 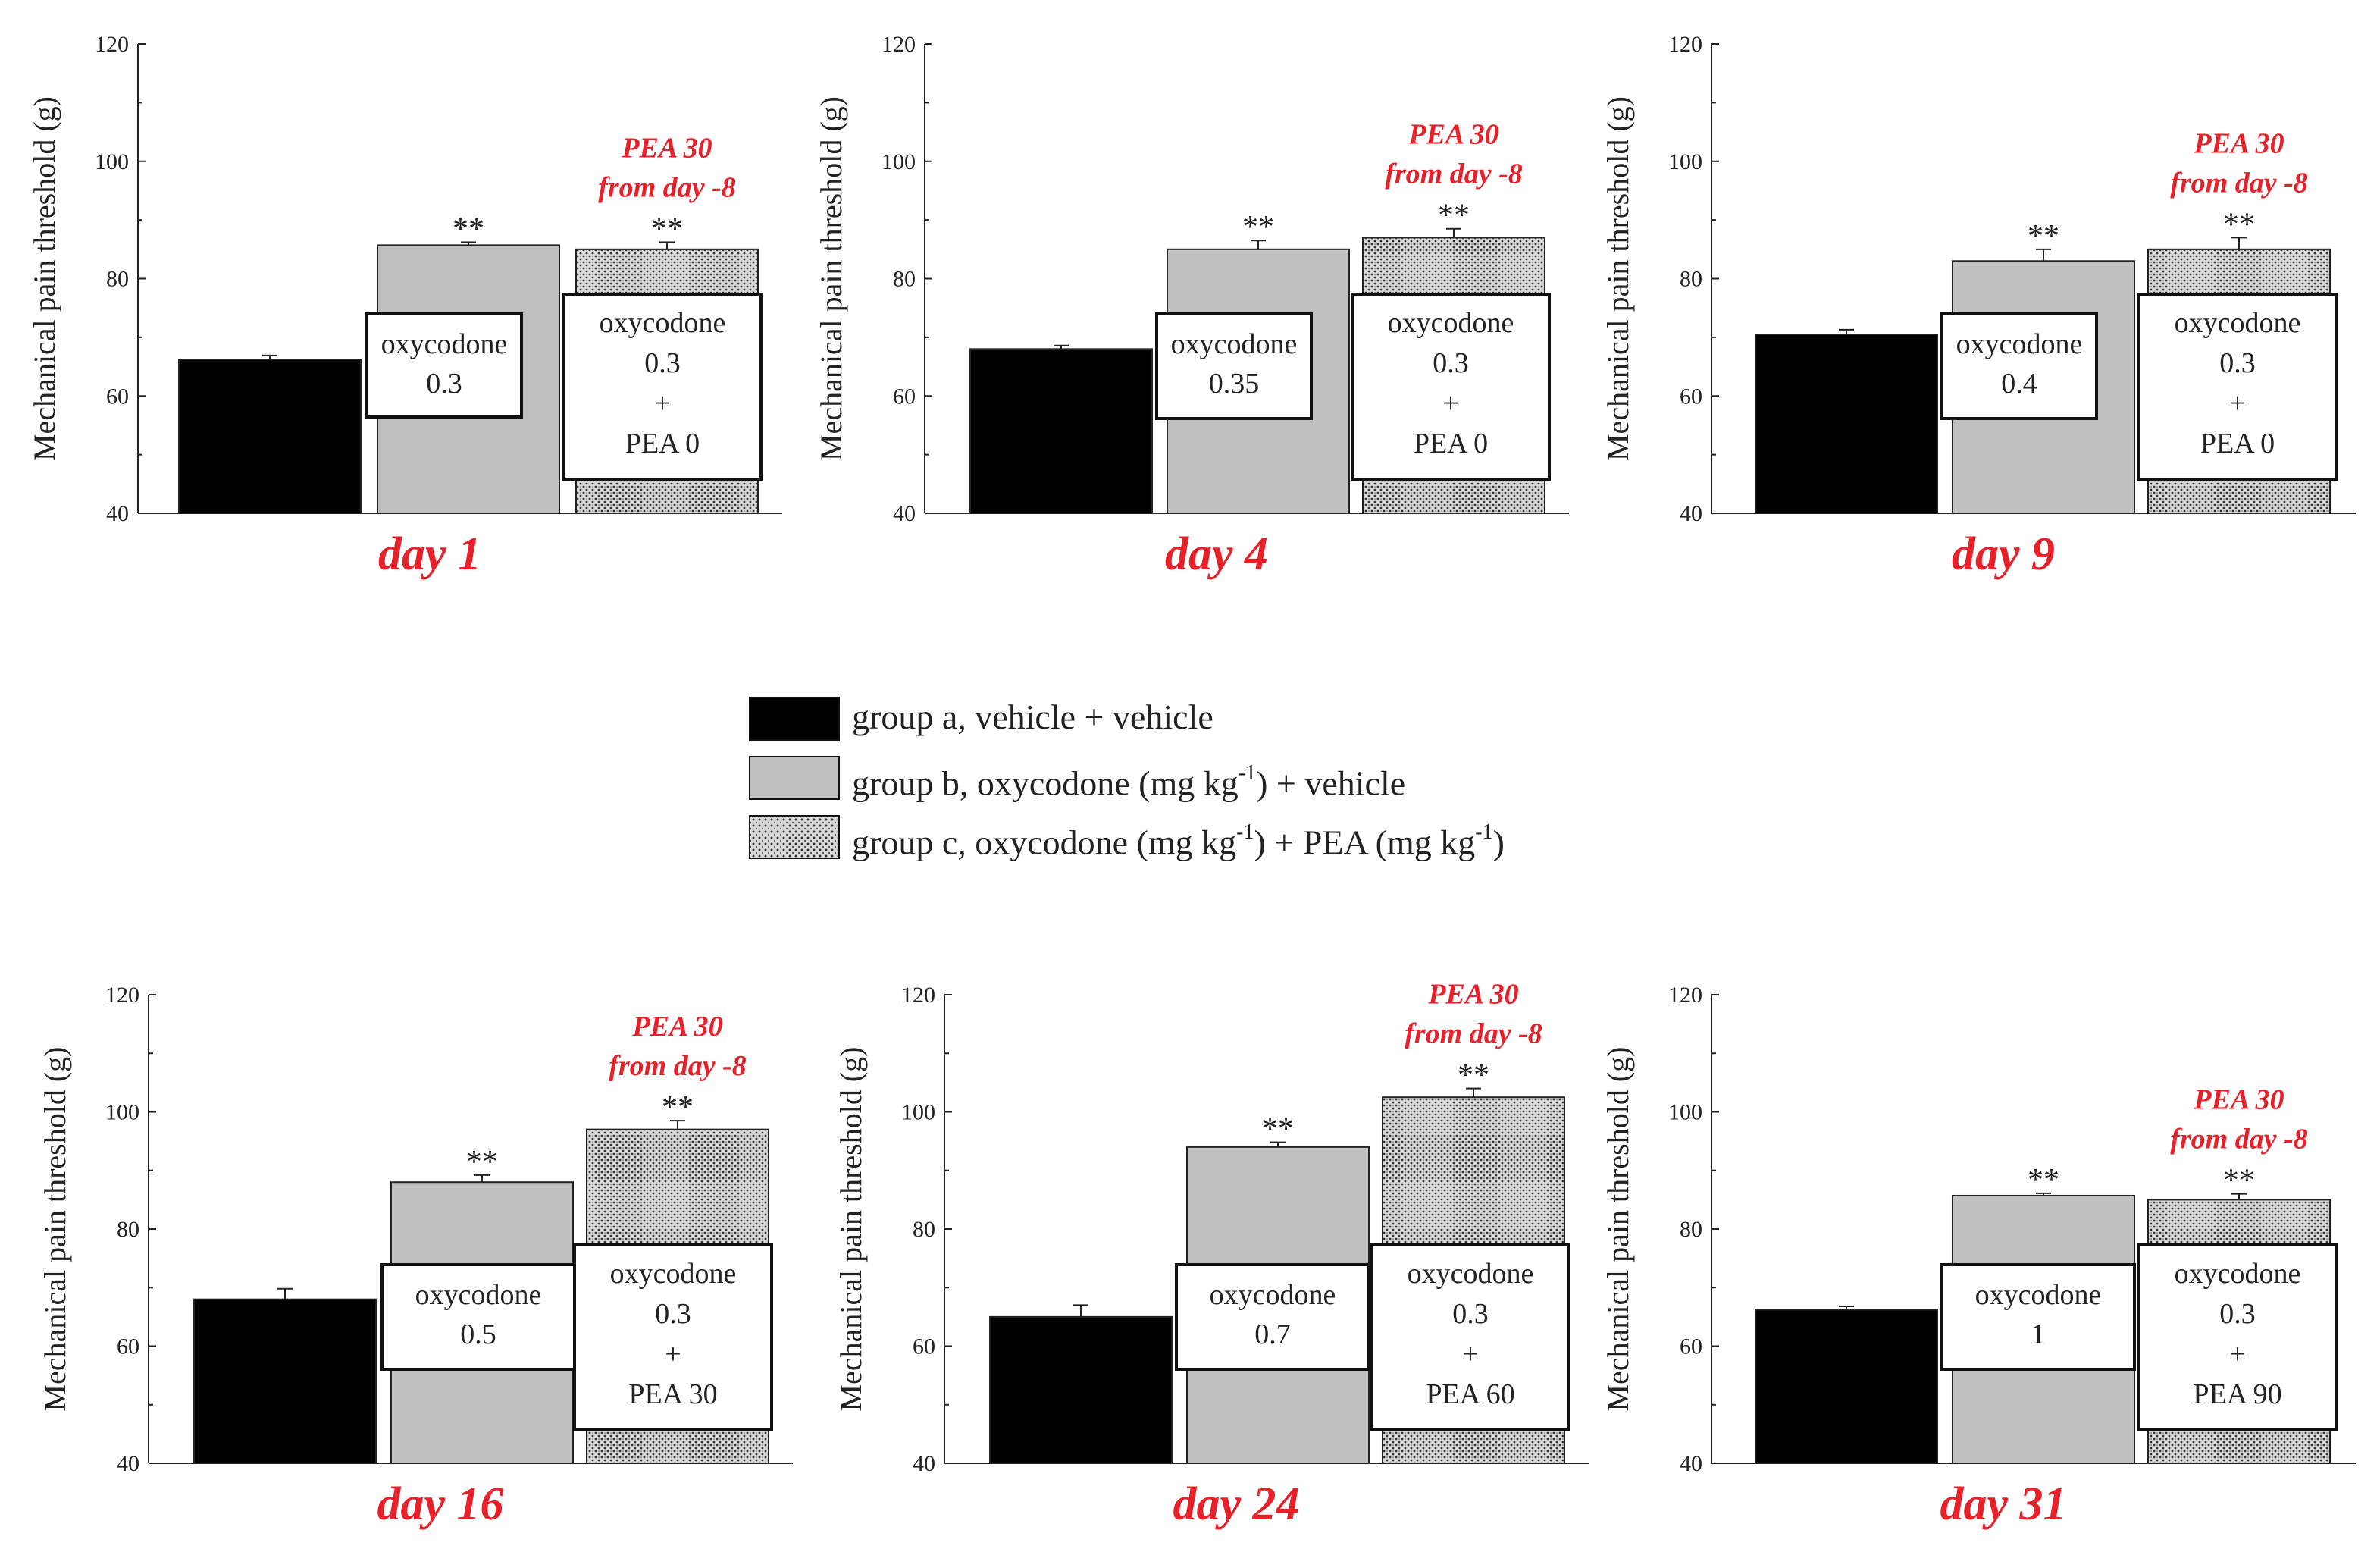 I want to click on legend-label-group-b: group b, oxycodone (mg kg-1) + vehicle, so click(x=1129, y=782).